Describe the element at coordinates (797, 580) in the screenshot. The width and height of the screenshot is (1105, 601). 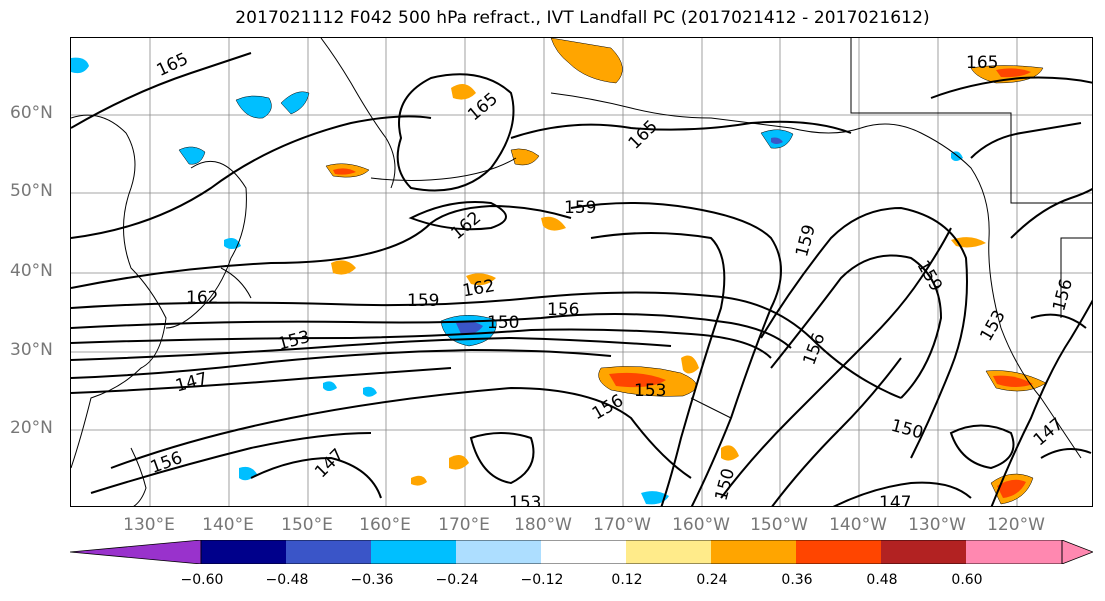
I see `colorbar-tick-label: 0.36` at that location.